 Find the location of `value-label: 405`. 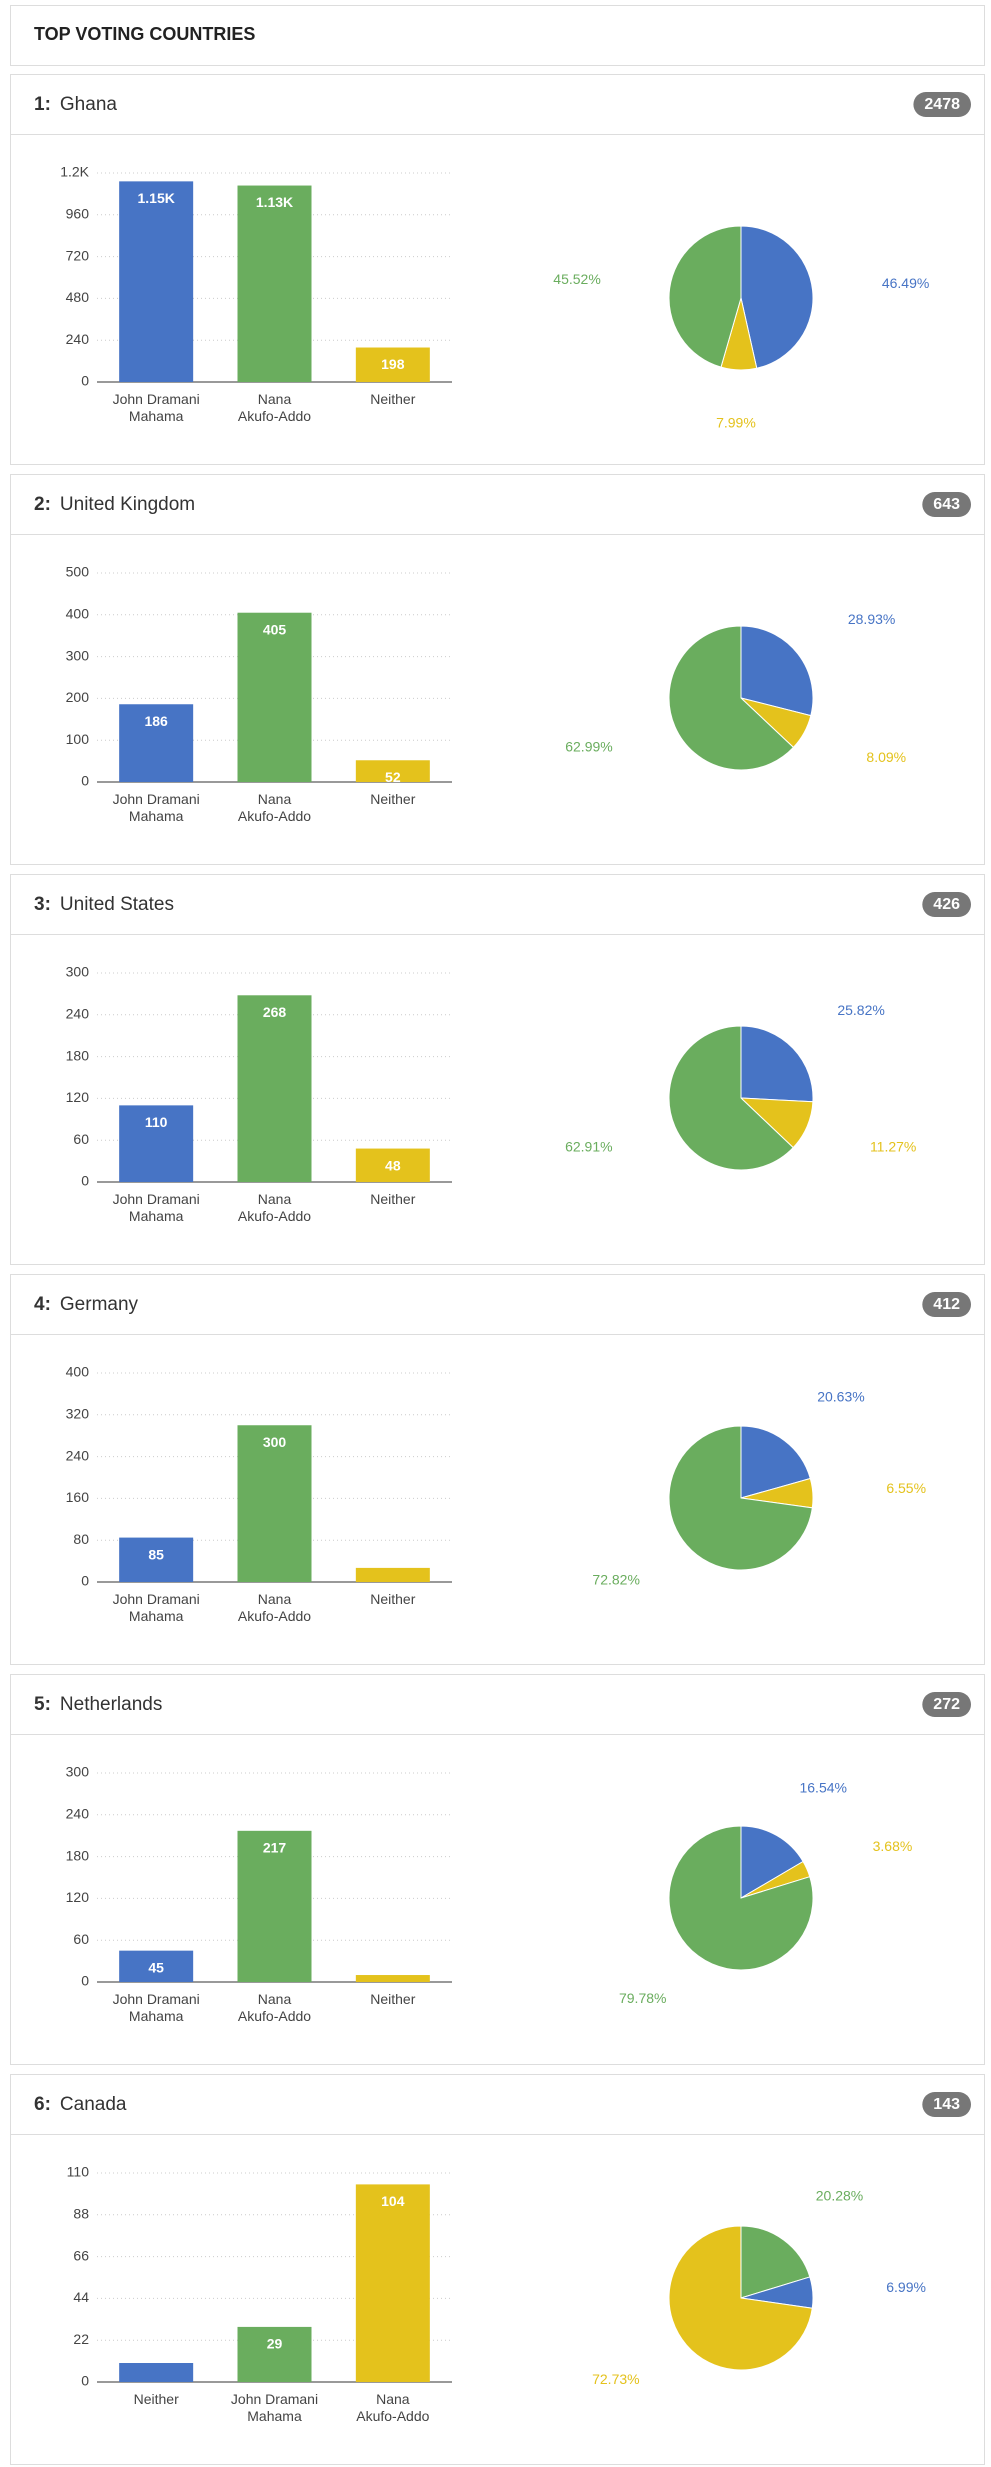

value-label: 405 is located at coordinates (275, 629).